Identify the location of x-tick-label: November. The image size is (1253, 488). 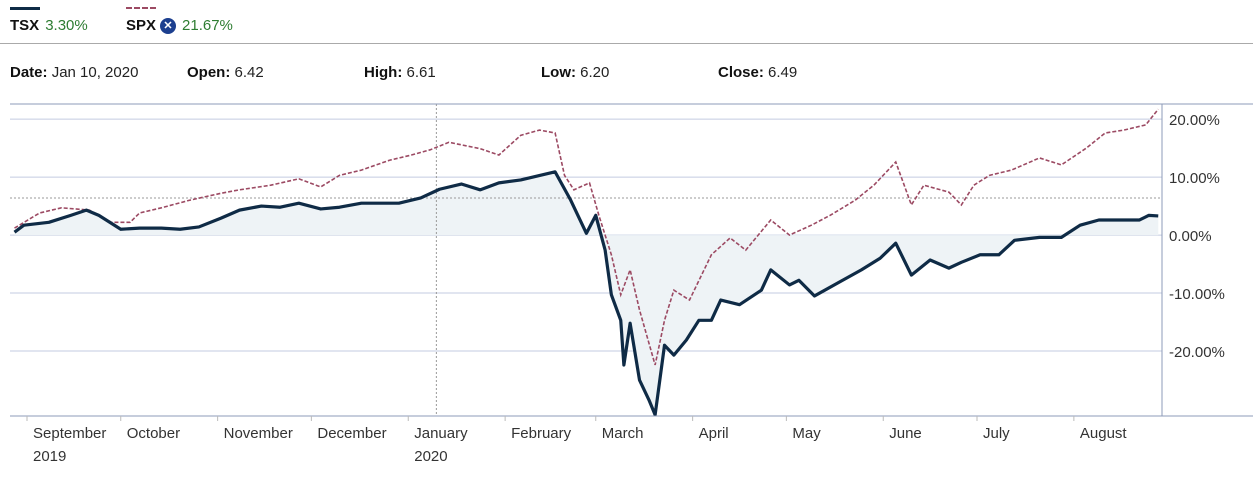
(258, 433).